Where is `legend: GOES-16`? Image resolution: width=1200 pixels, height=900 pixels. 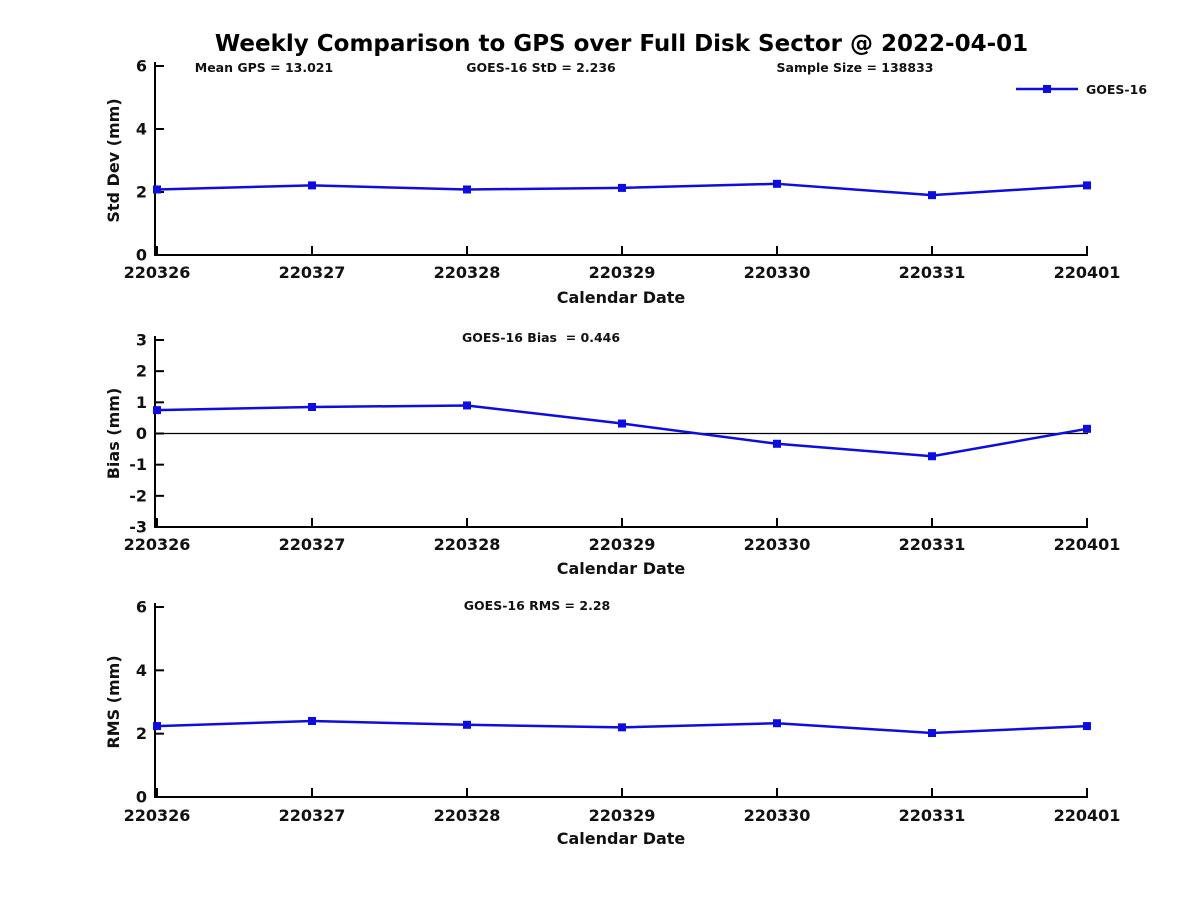
legend: GOES-16 is located at coordinates (1081, 89).